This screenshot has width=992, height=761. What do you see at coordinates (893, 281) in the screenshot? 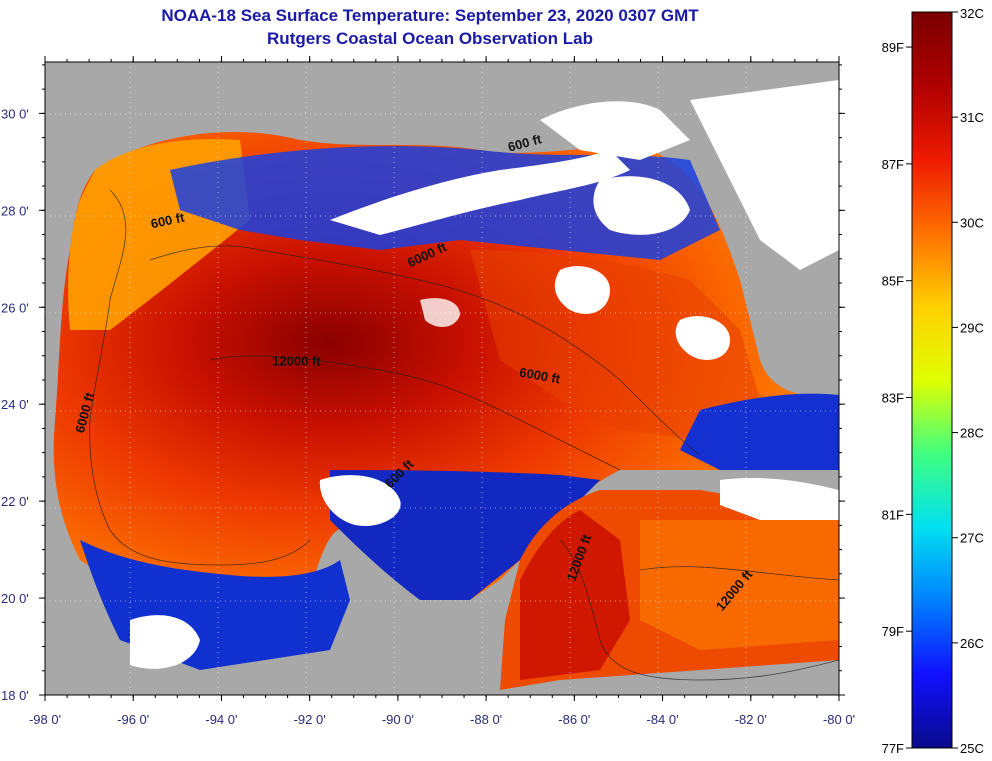
I see `colorbar-f-label: 85F` at bounding box center [893, 281].